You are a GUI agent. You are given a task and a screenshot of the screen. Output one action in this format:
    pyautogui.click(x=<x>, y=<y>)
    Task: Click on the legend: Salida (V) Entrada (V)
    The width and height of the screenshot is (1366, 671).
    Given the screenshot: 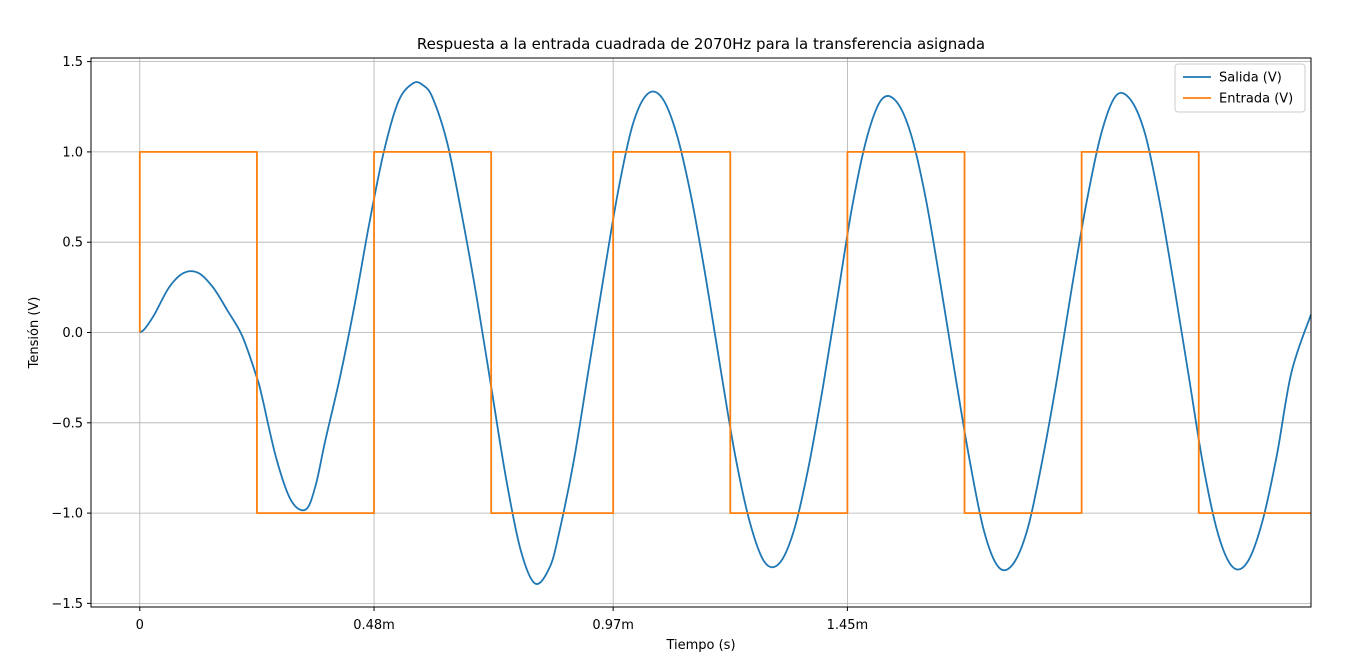 What is the action you would take?
    pyautogui.click(x=1240, y=88)
    